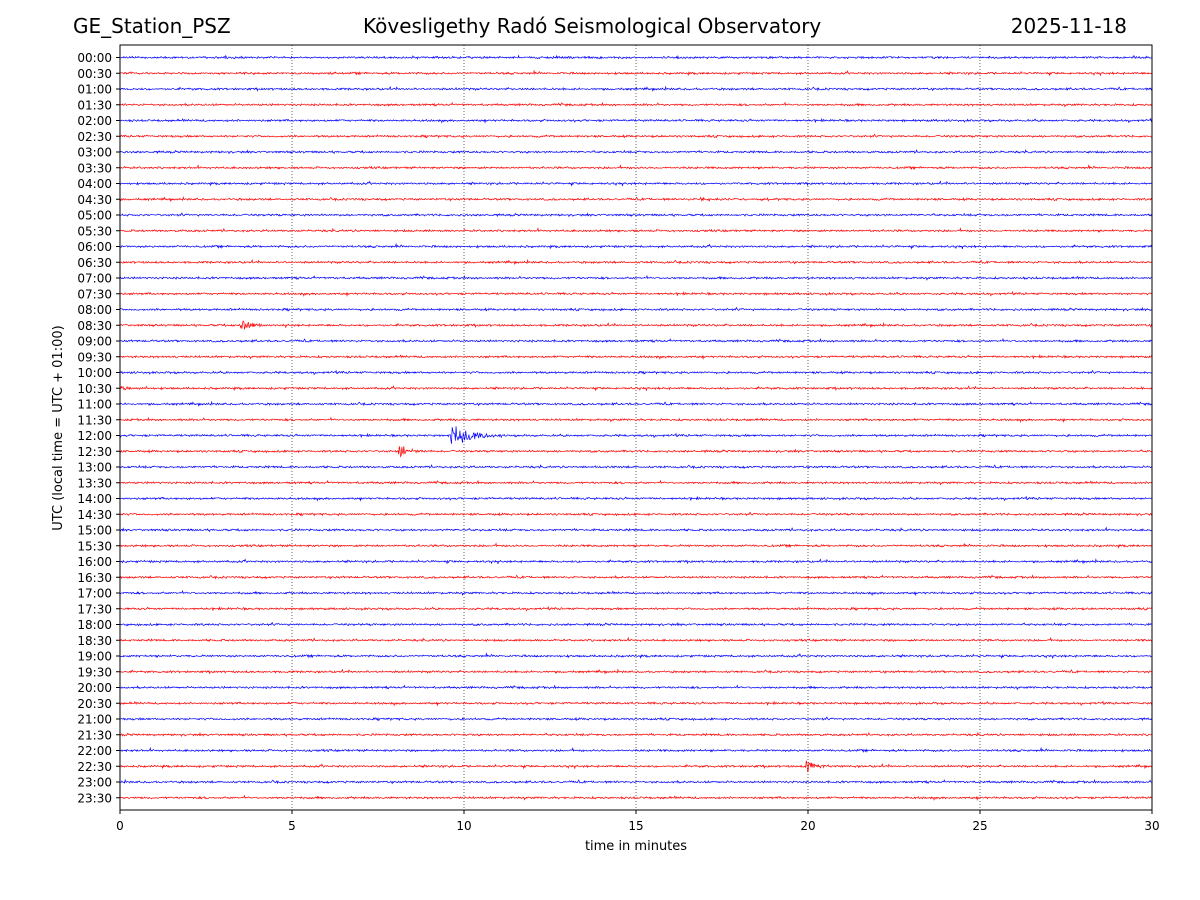 The image size is (1200, 900). I want to click on y-tick-label: 19:30, so click(94, 672).